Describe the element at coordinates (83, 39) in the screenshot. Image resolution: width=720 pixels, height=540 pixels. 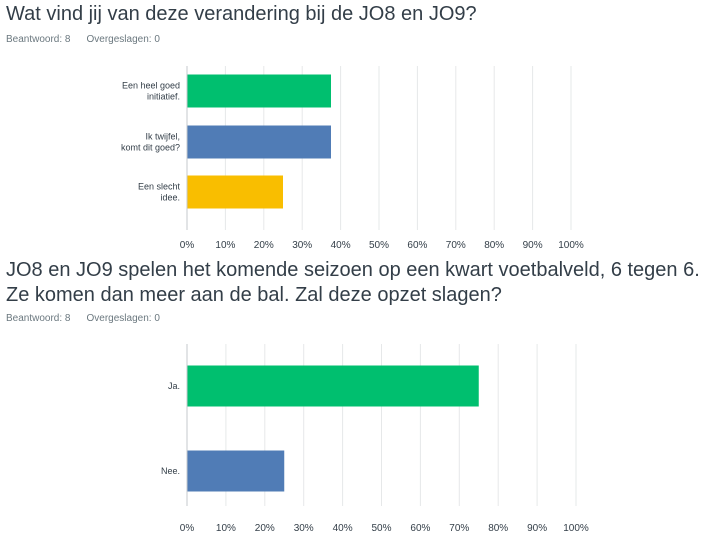
I see `question-1-meta: Beantwoord: 8 Overgeslagen: 0` at that location.